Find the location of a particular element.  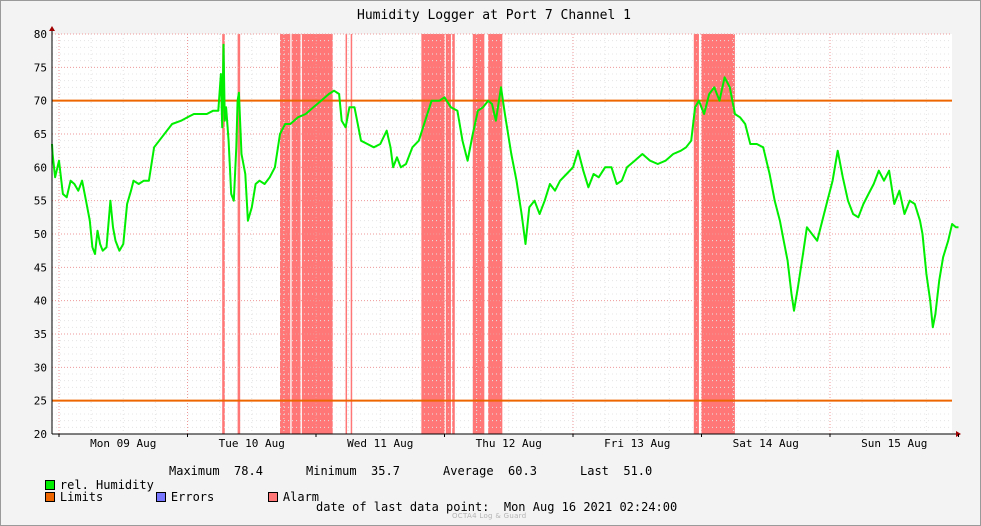

y-tick-label: 80 is located at coordinates (40, 34).